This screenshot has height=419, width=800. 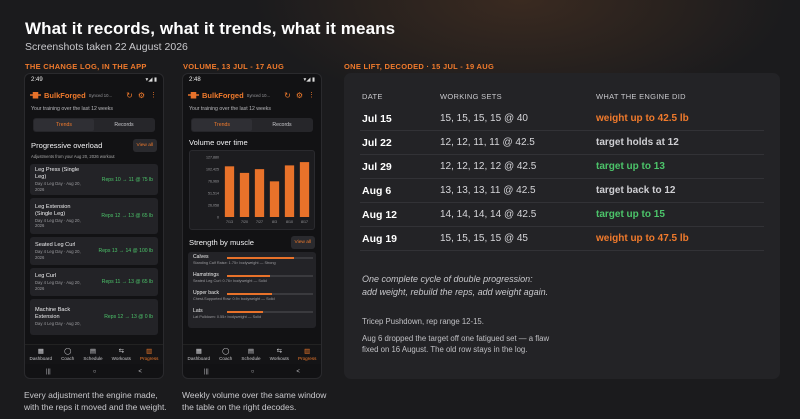 What do you see at coordinates (206, 275) in the screenshot?
I see `muscle-name: Hamstrings` at bounding box center [206, 275].